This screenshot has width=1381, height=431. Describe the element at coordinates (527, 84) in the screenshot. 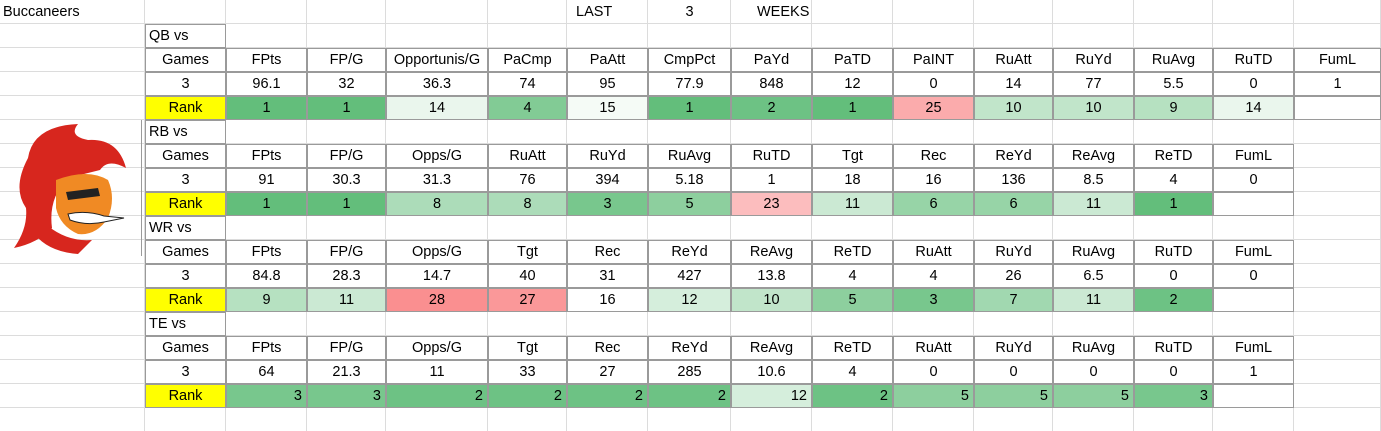

I see `stat-value: 74` at that location.